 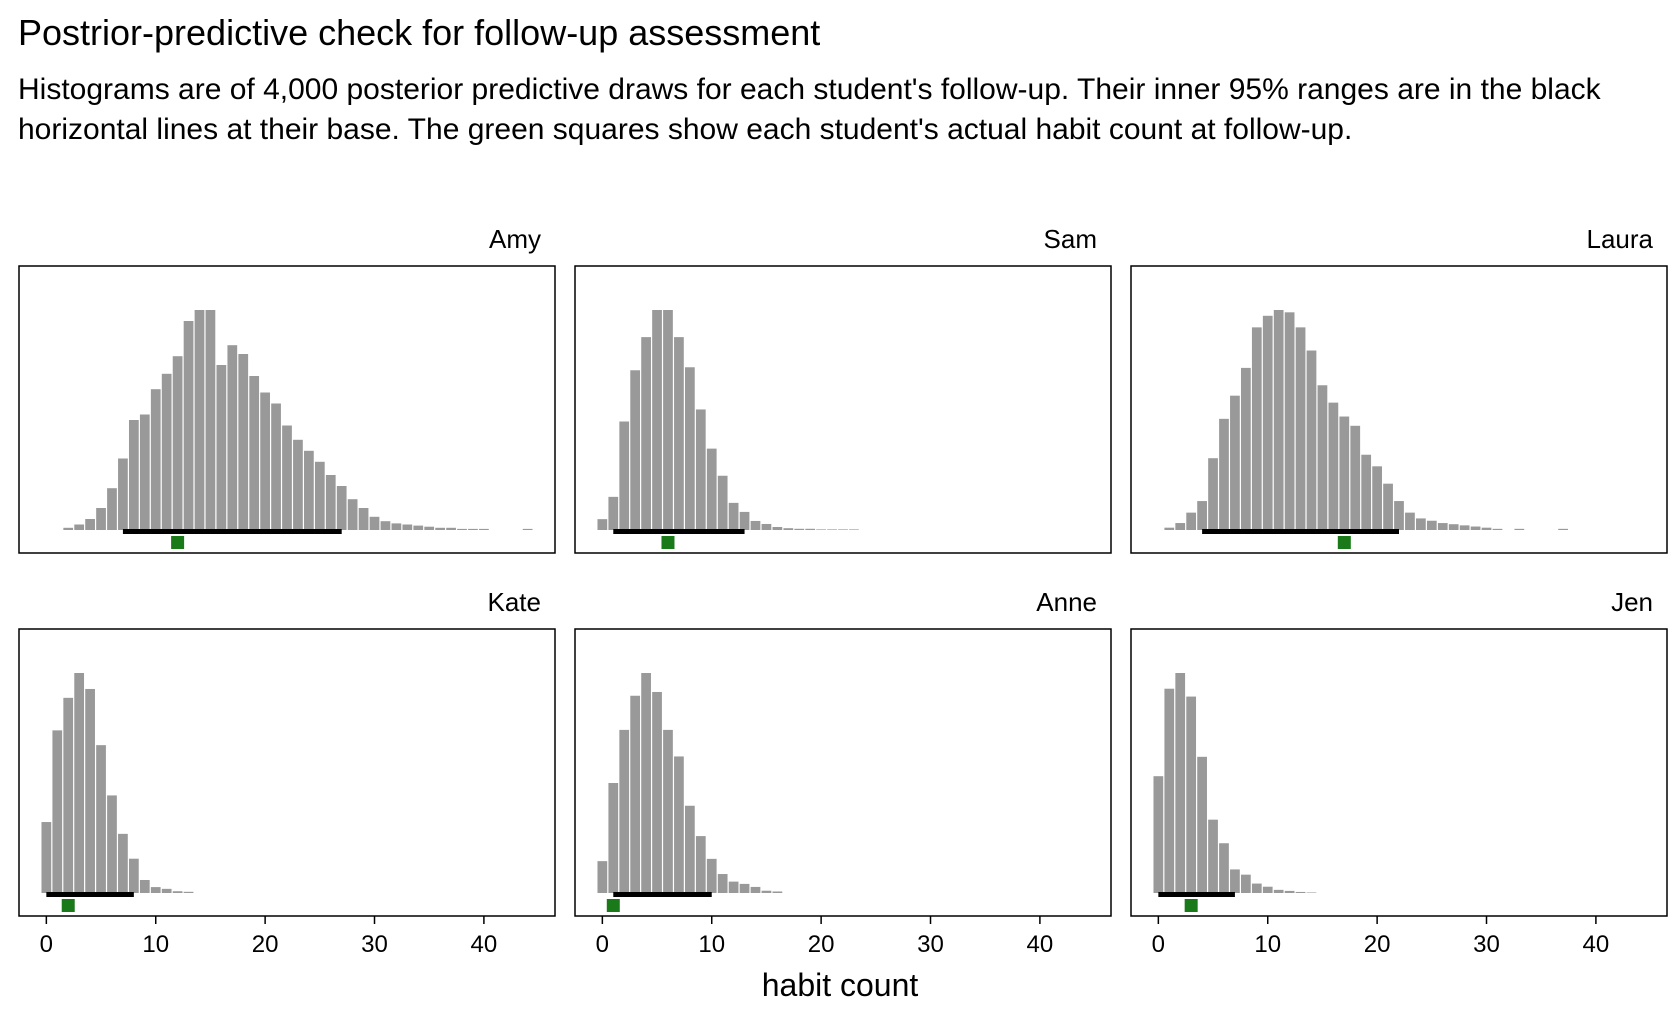 I want to click on facet-panel-jen: Jen 0 10 20 30 40, so click(x=1399, y=772).